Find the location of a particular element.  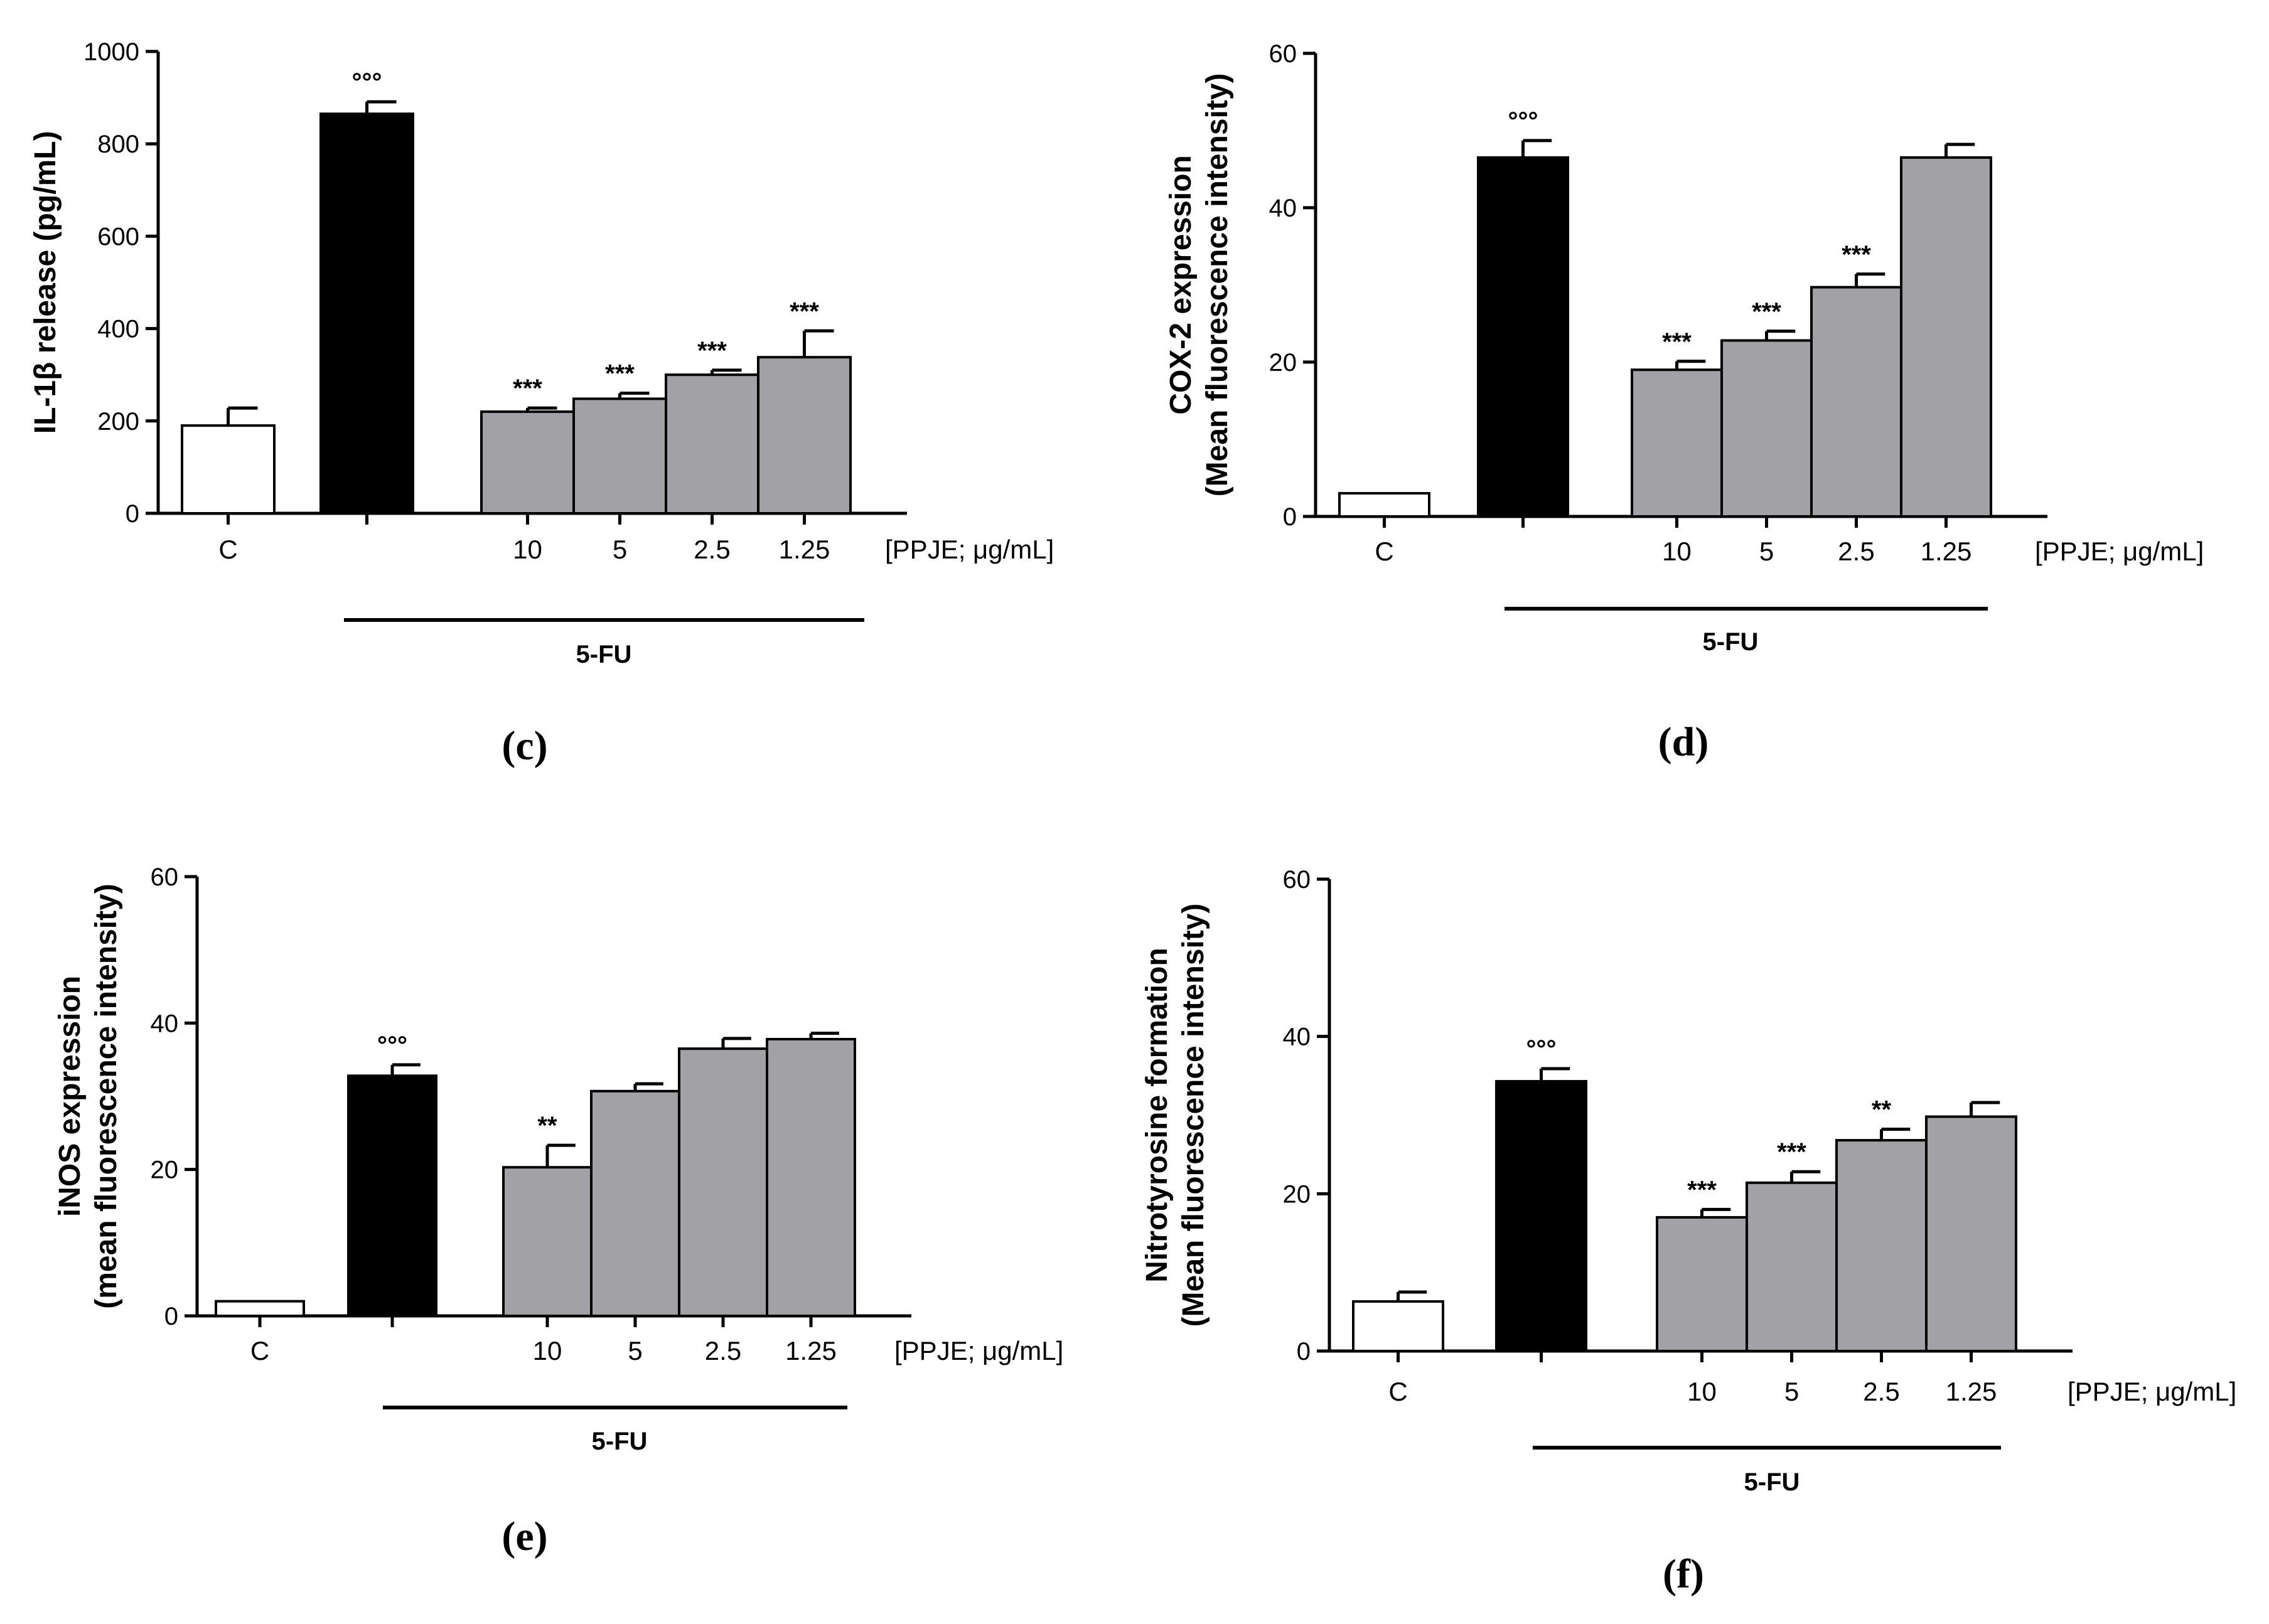

y-tick-label: 200 is located at coordinates (118, 421).